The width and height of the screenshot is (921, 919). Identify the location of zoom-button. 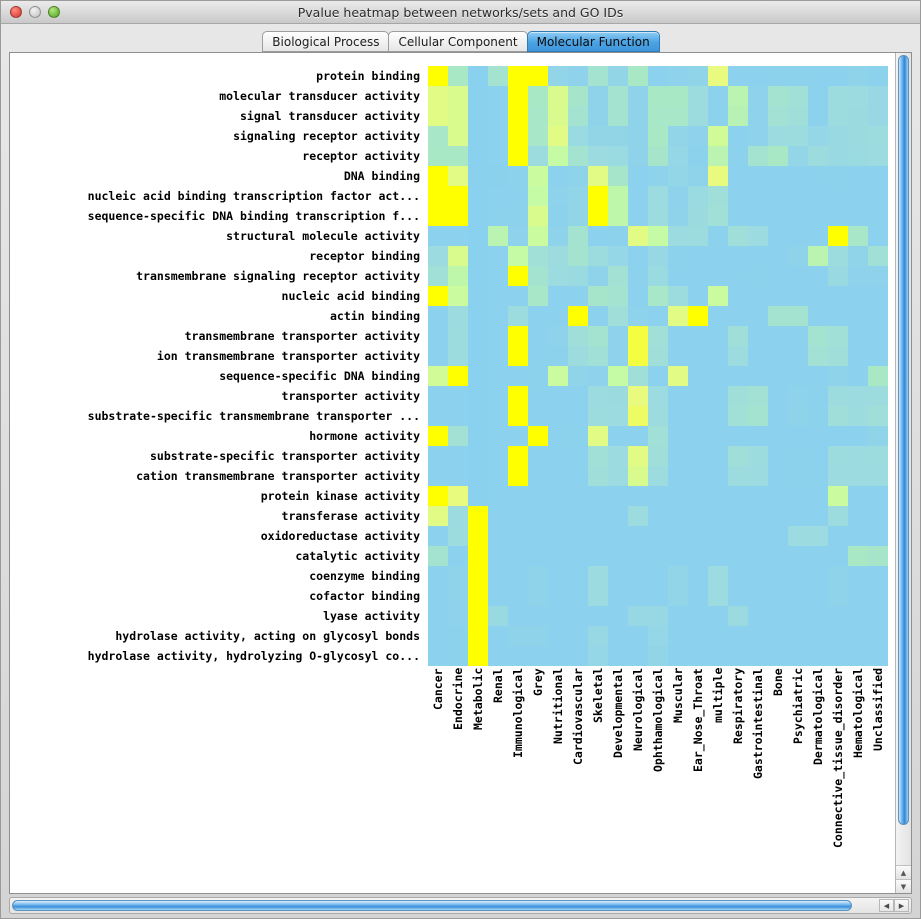
(54, 12).